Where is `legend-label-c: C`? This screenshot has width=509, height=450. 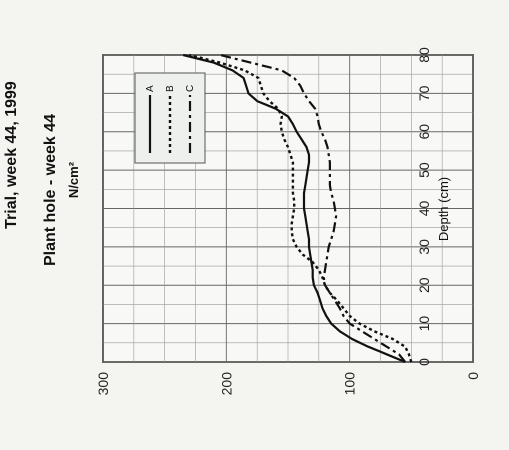 legend-label-c: C is located at coordinates (190, 88).